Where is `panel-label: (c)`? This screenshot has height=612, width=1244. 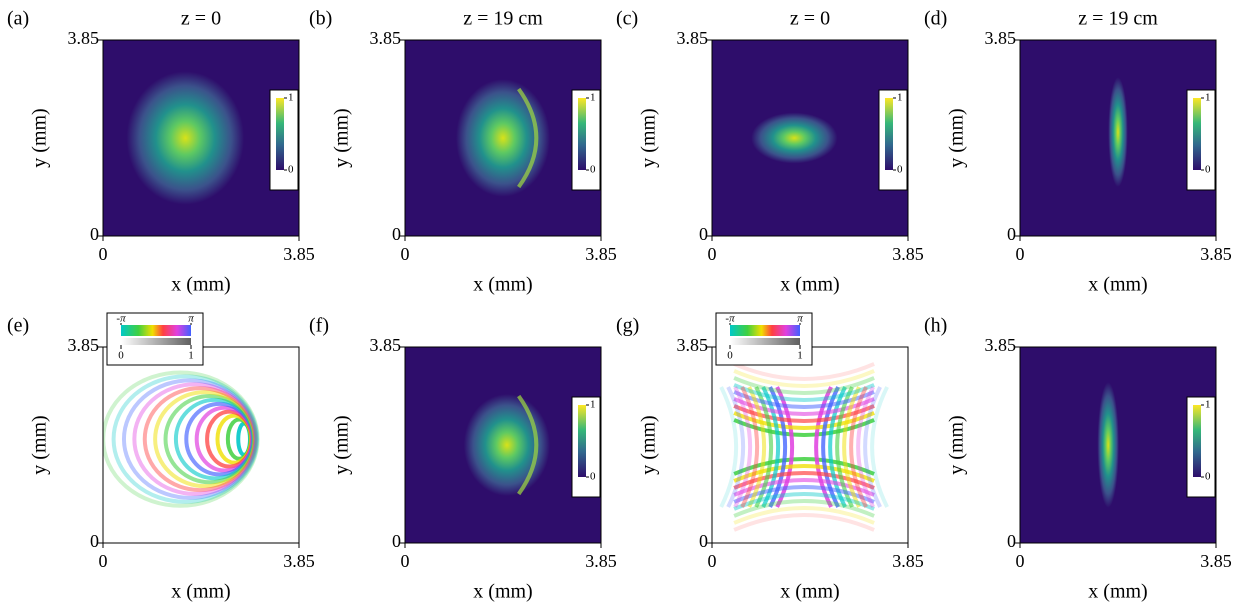 panel-label: (c) is located at coordinates (627, 19).